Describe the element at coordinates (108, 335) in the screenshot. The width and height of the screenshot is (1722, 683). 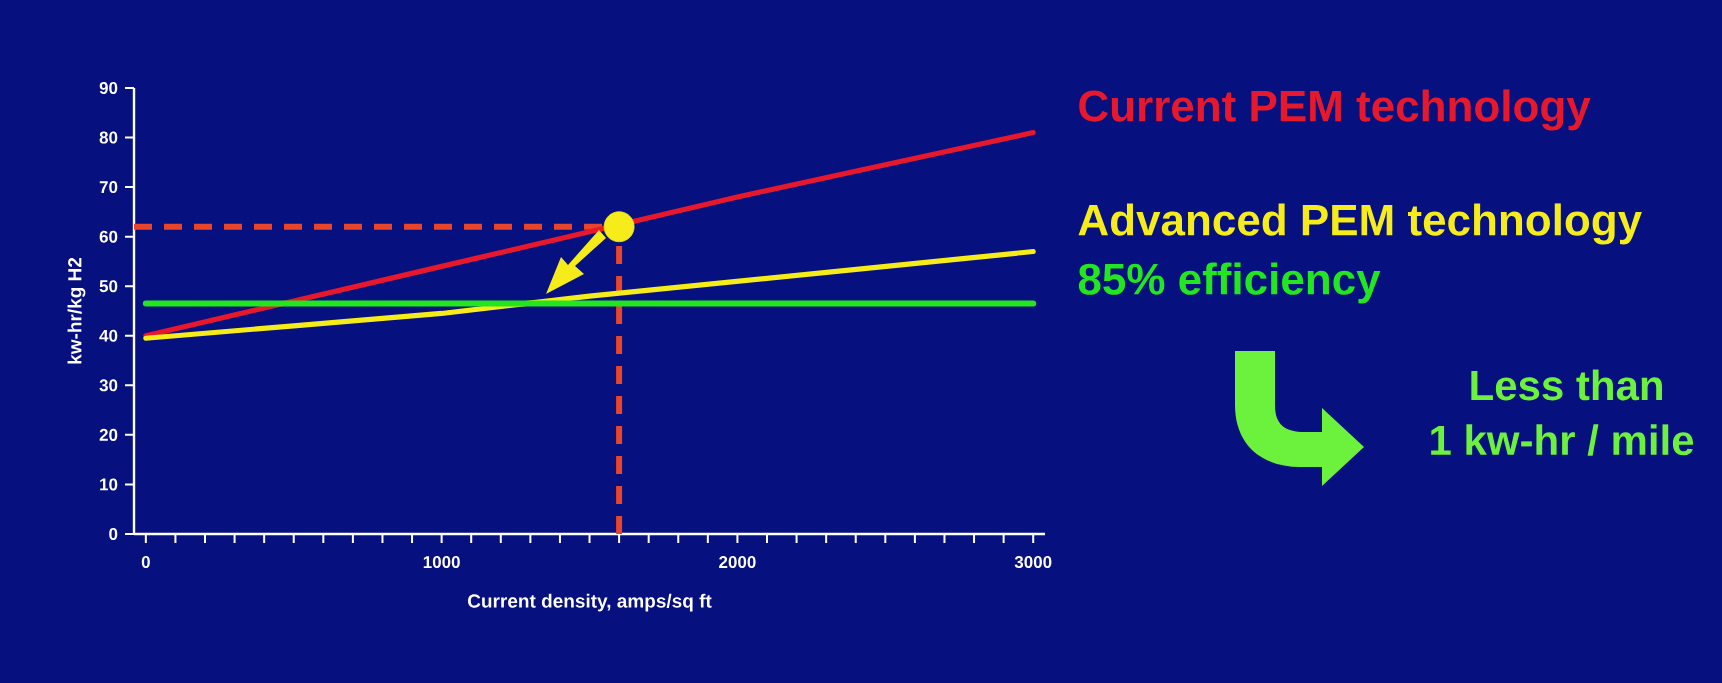
I see `y-tick-label: 40` at that location.